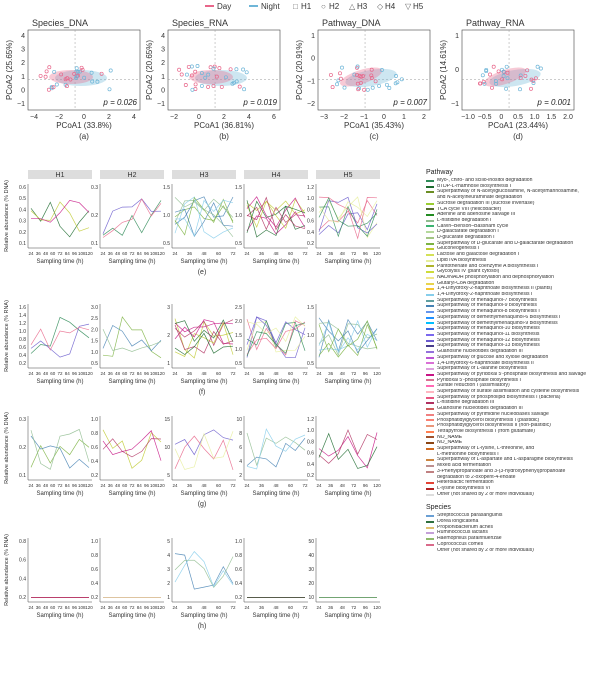  What do you see at coordinates (470, 516) in the screenshot?
I see `species-label: Streptococcus parasanguinis` at bounding box center [470, 516].